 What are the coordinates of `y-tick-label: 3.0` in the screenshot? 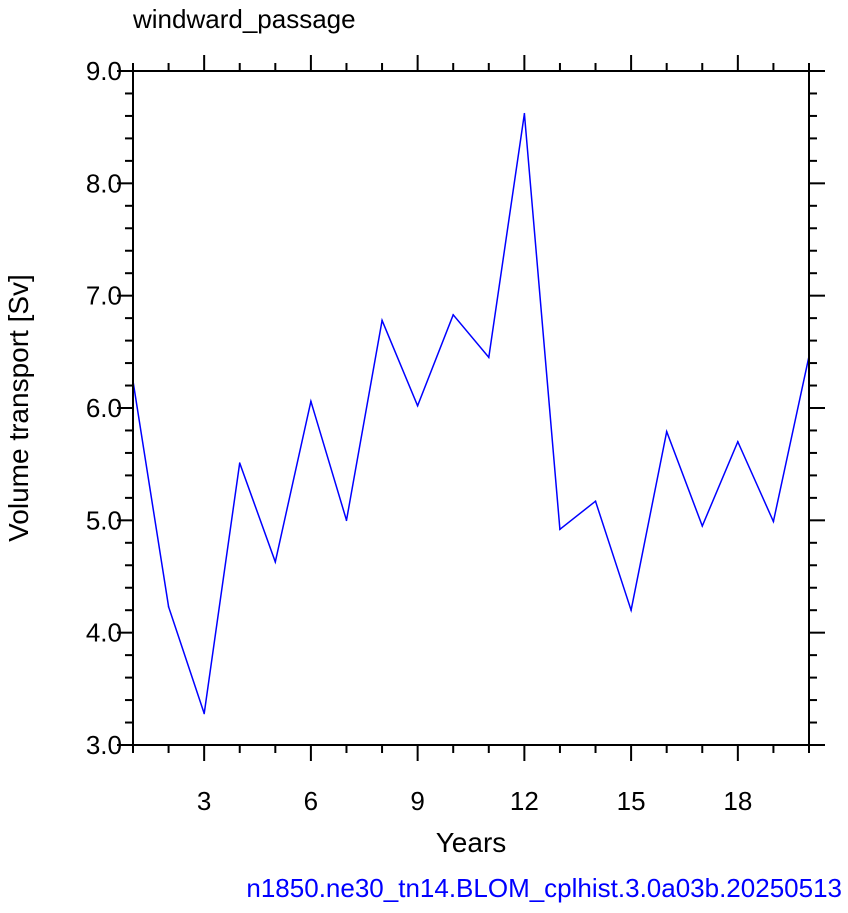 It's located at (104, 745).